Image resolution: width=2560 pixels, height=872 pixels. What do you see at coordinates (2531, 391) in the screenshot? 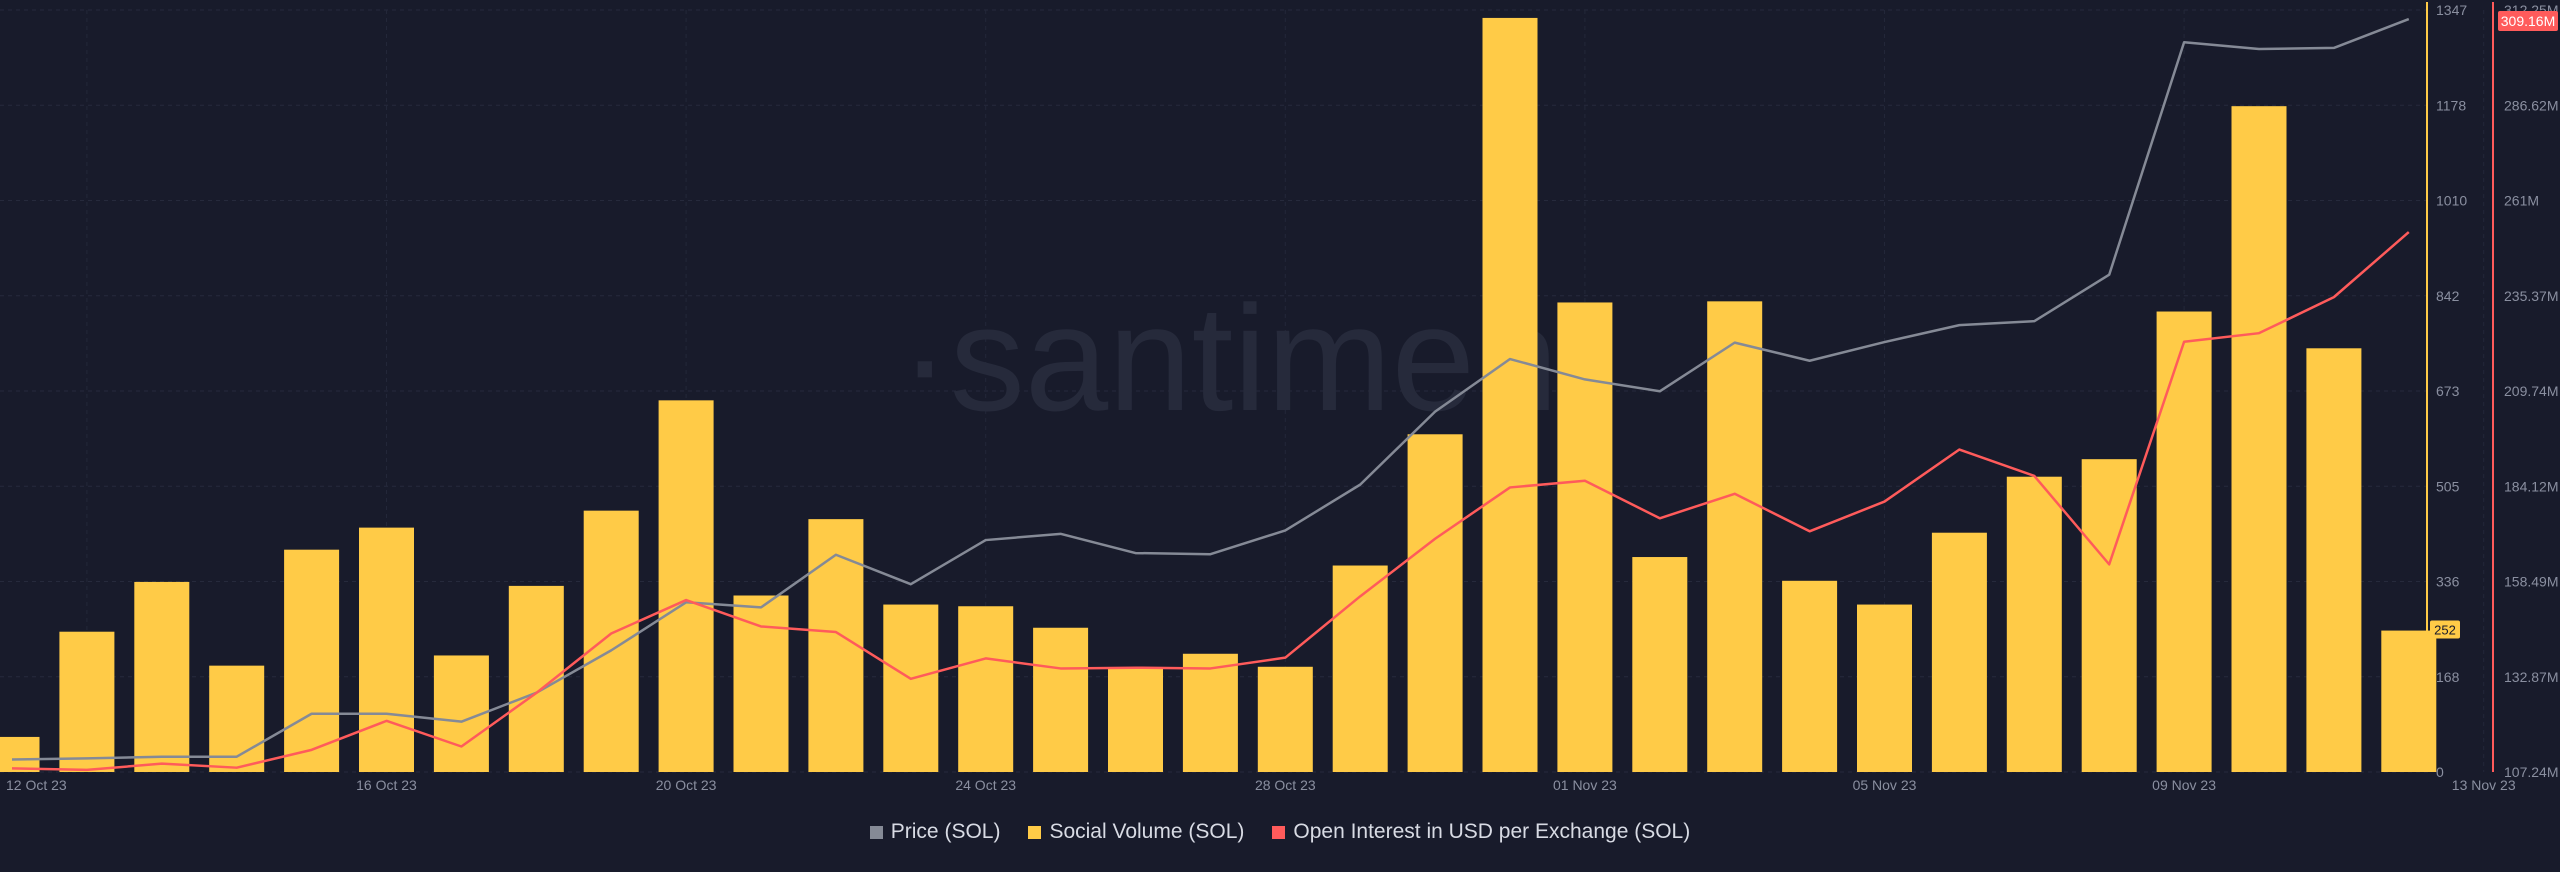
I see `right-axis-tick-label: 209.74M` at bounding box center [2531, 391].